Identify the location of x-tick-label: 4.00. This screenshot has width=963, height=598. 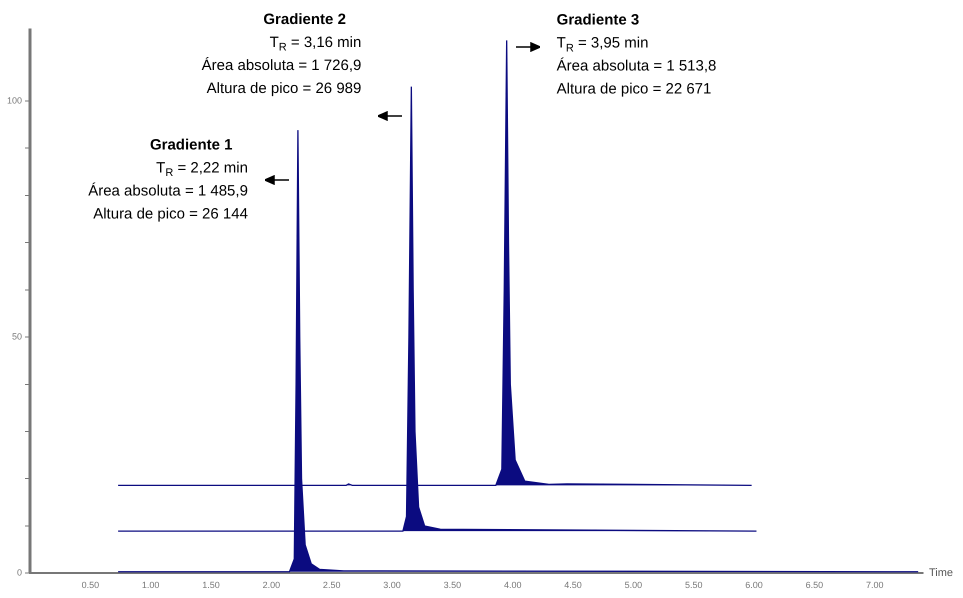
(513, 585).